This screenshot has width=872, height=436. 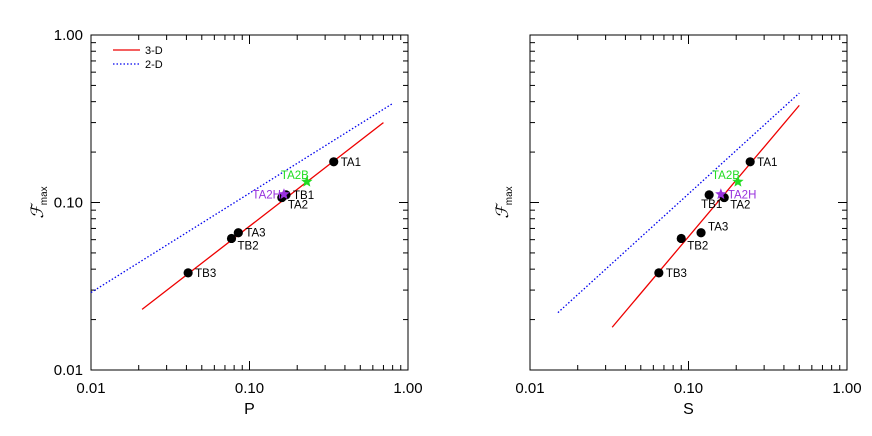 I want to click on y-tick-label: 1.00, so click(x=68, y=35).